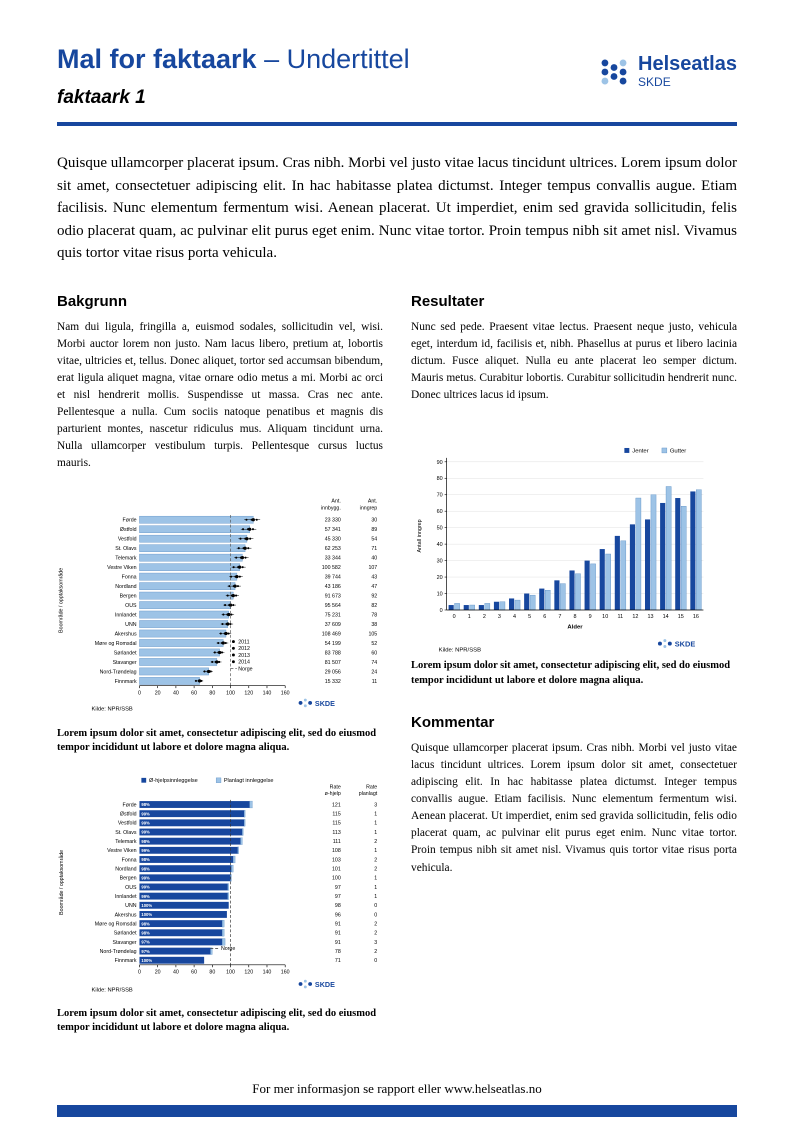 The width and height of the screenshot is (794, 1123). I want to click on svg-text: 33 344, so click(333, 559).